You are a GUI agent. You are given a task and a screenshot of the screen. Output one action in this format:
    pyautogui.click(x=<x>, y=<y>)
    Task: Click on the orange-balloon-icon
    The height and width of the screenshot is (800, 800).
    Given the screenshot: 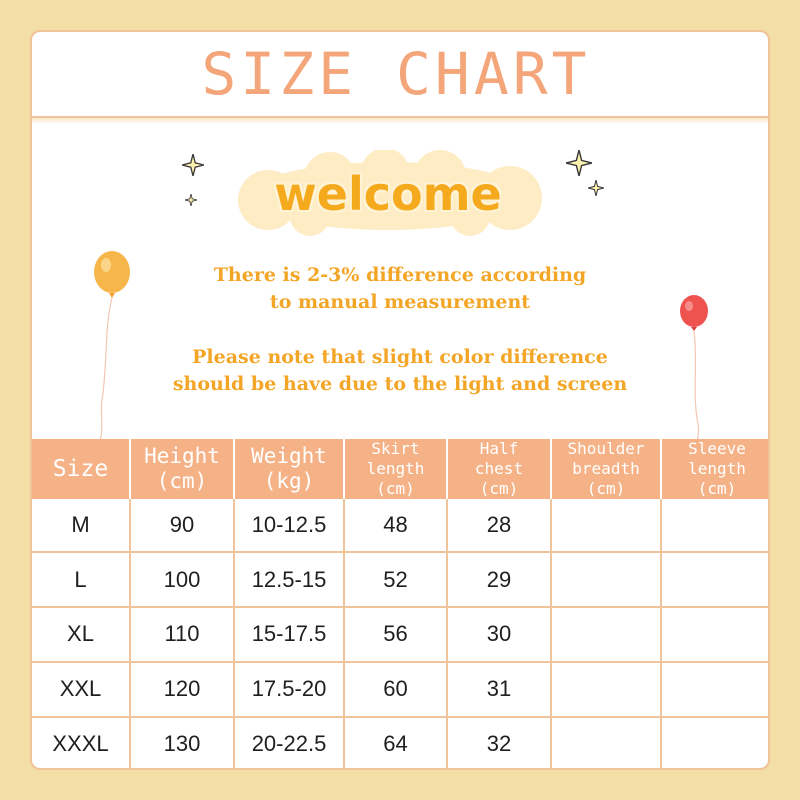 What is the action you would take?
    pyautogui.click(x=112, y=345)
    